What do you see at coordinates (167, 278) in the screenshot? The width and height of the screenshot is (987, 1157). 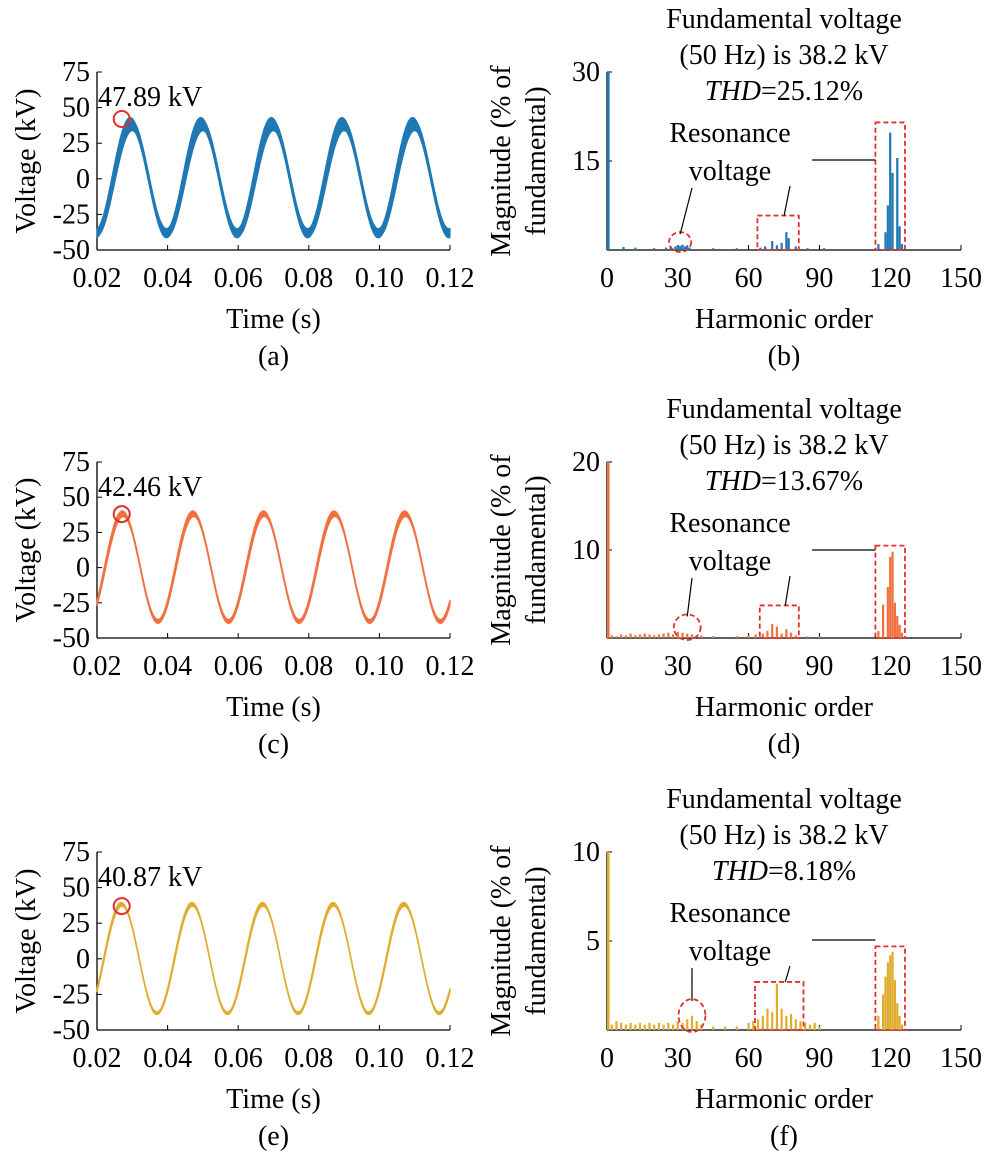 I see `x-tick-label: 0.04` at bounding box center [167, 278].